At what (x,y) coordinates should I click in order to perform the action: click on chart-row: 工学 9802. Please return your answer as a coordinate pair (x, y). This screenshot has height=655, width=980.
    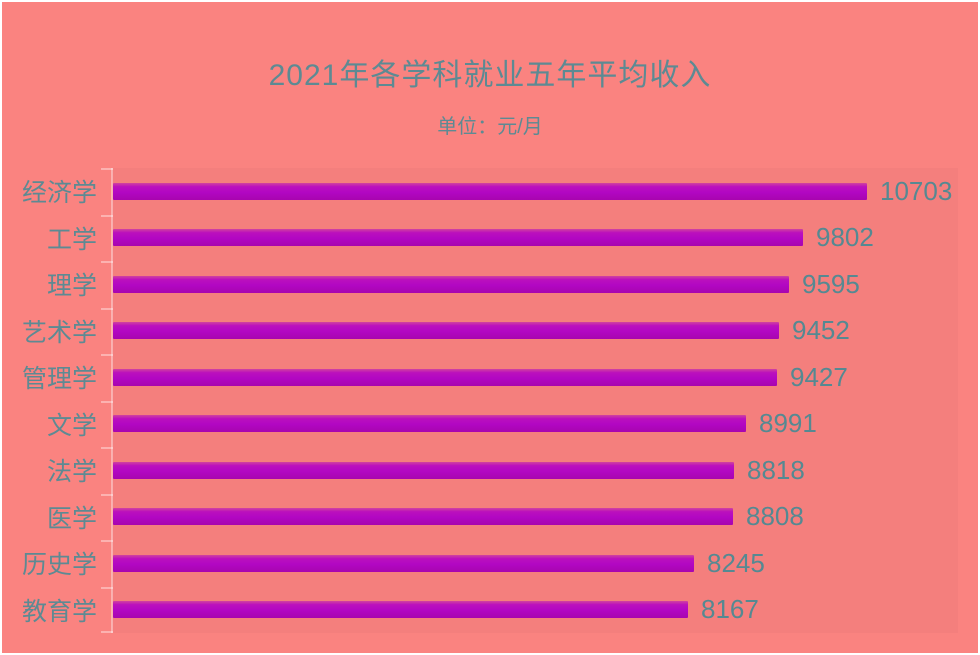
    Looking at the image, I should click on (491, 238).